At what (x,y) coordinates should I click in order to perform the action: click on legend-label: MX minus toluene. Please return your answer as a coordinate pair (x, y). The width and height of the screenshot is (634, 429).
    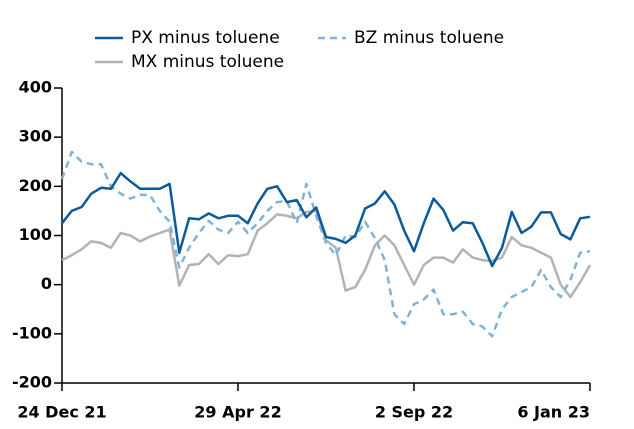
    Looking at the image, I should click on (207, 62).